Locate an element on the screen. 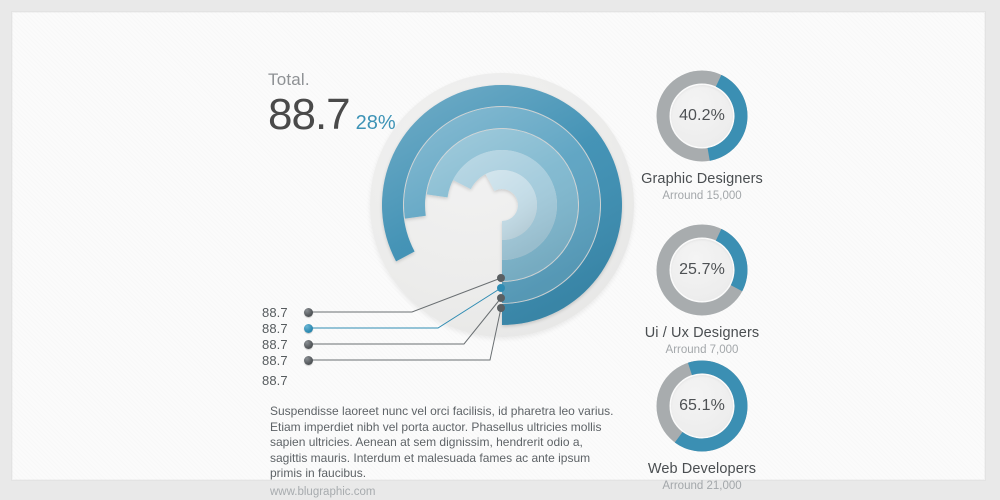 The width and height of the screenshot is (1000, 500). gauge-2: 25.7% Ui / Ux Designers Arround 7,000 is located at coordinates (702, 290).